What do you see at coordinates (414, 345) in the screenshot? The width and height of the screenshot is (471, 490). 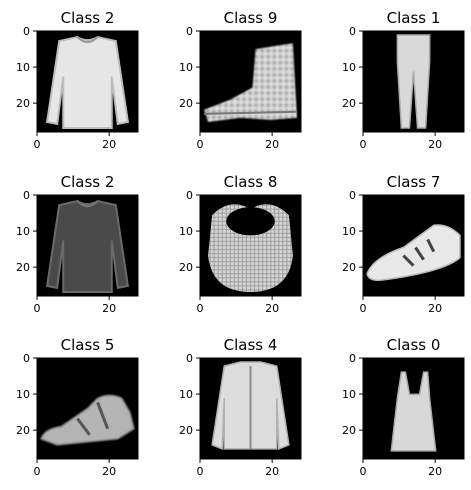 I see `panel-title: Class 0` at bounding box center [414, 345].